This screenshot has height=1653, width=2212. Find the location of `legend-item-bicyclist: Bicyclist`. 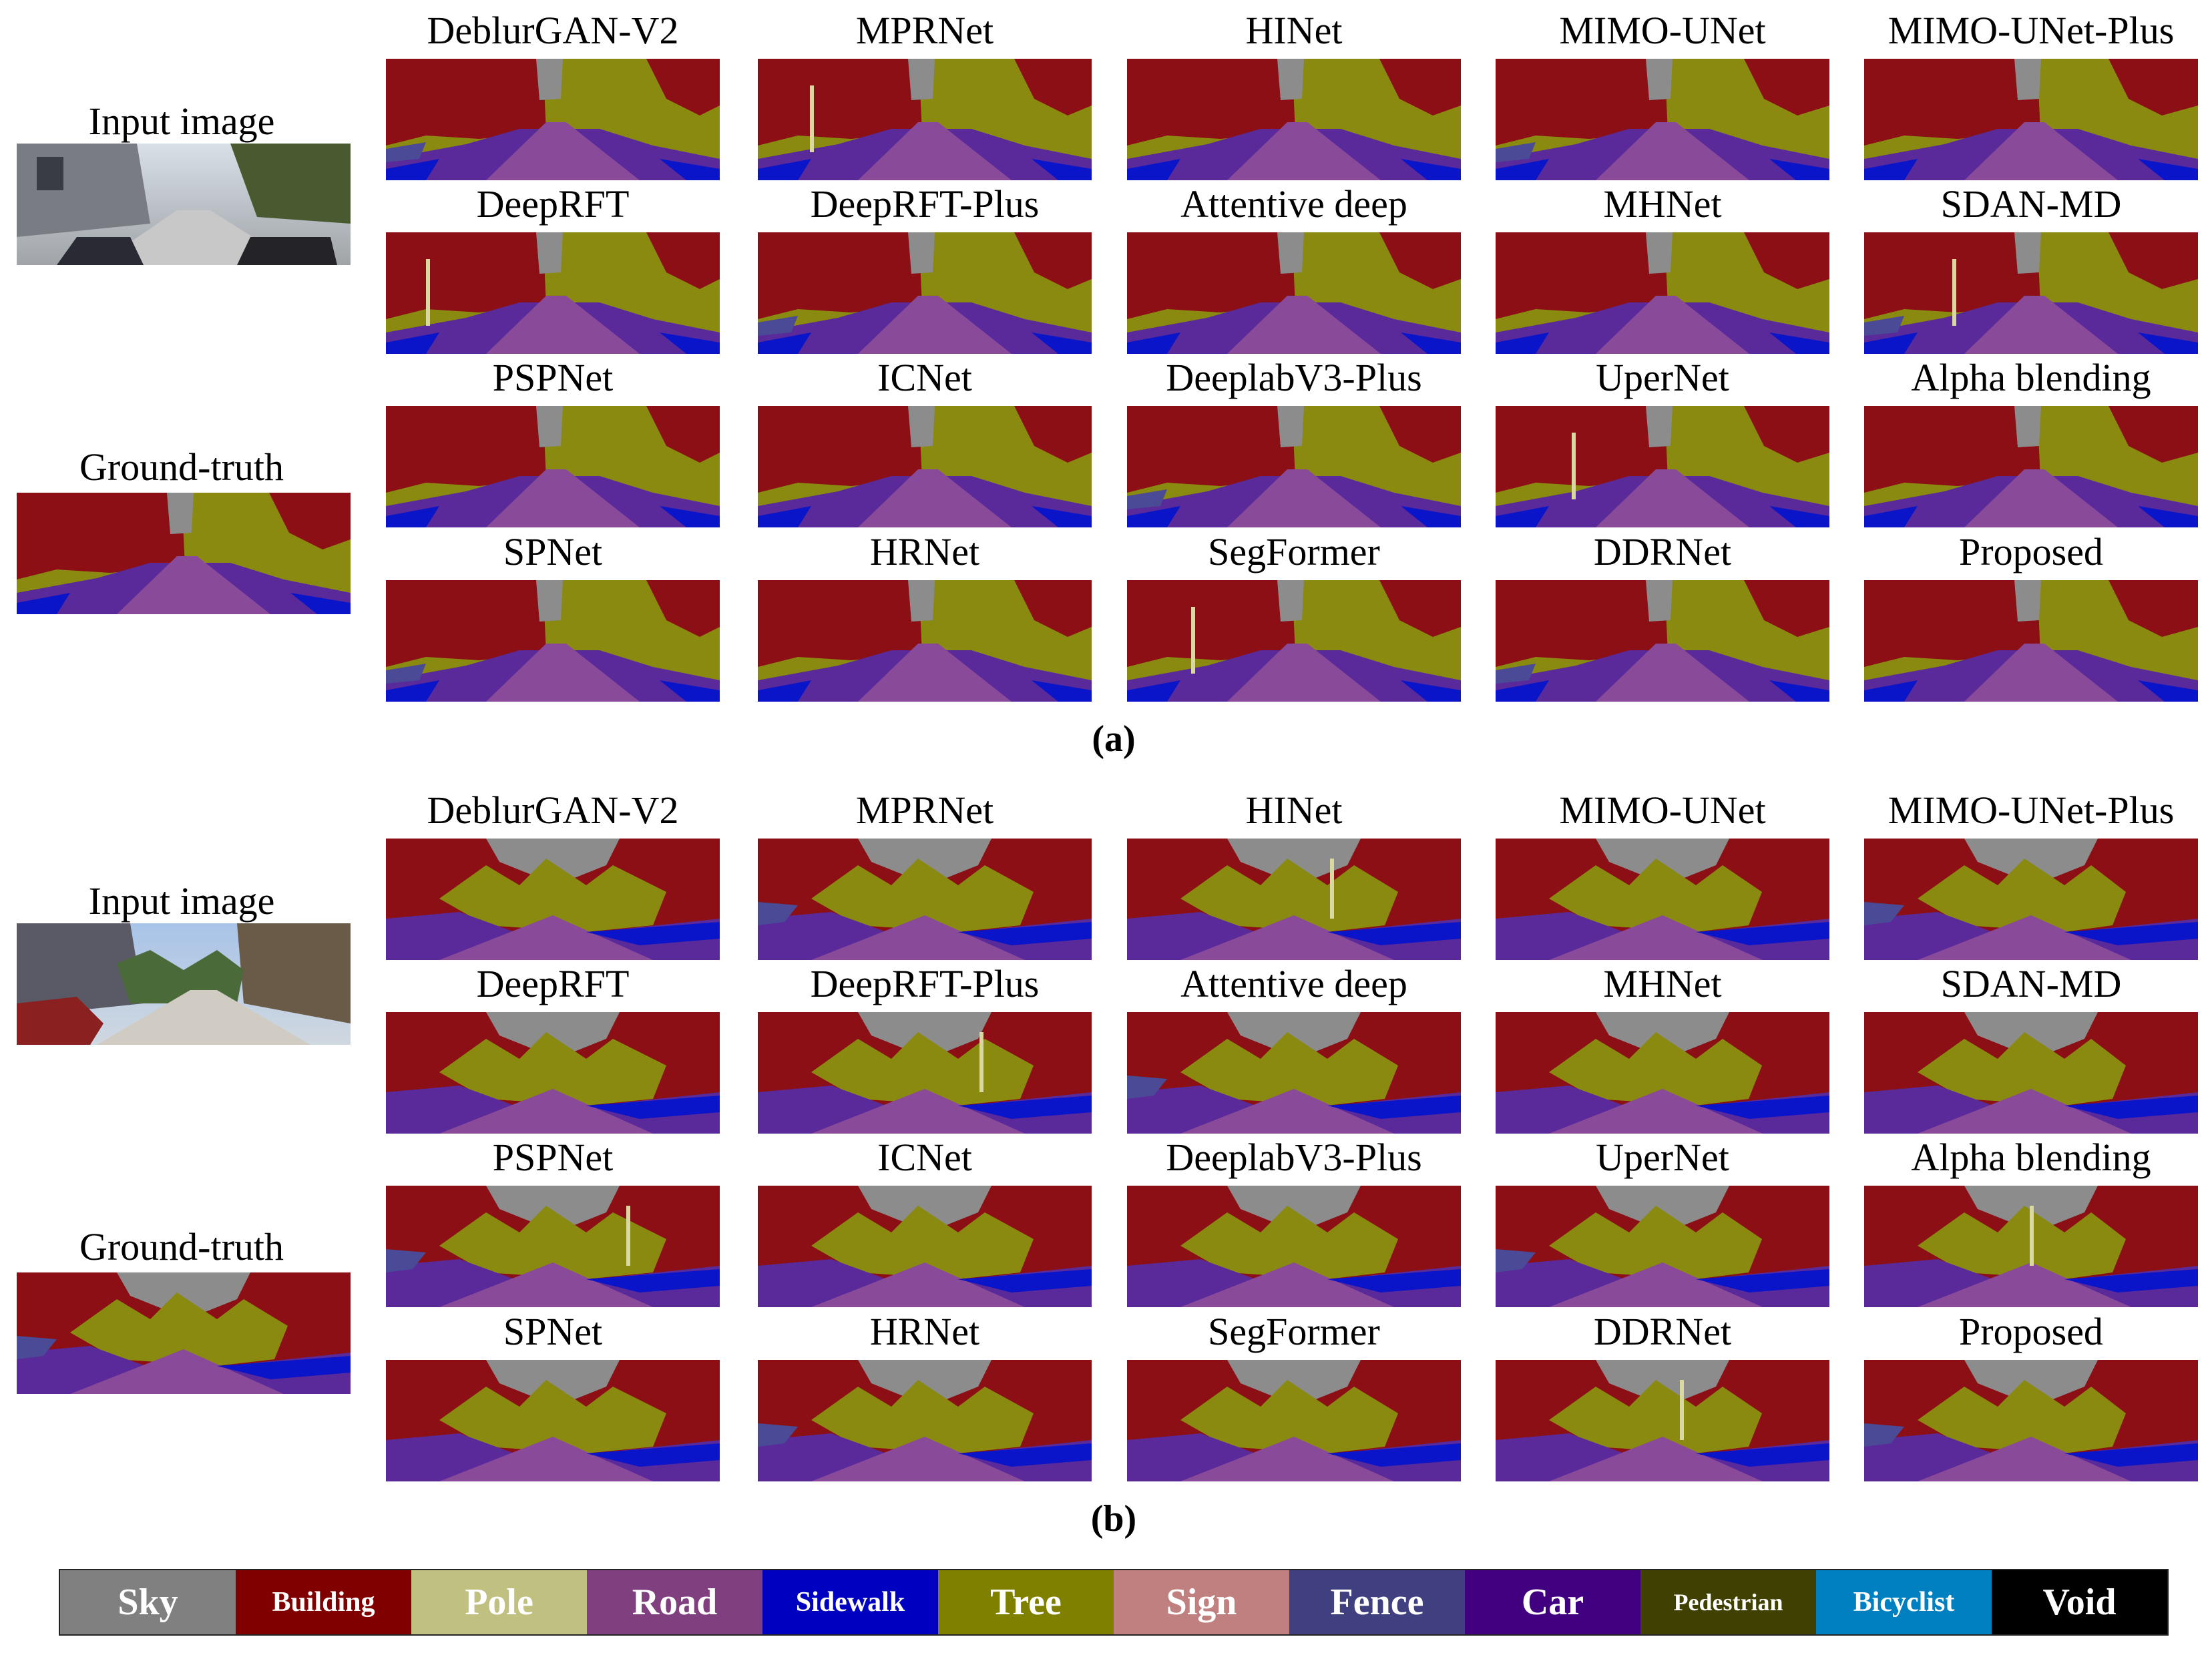

legend-item-bicyclist: Bicyclist is located at coordinates (1904, 1602).